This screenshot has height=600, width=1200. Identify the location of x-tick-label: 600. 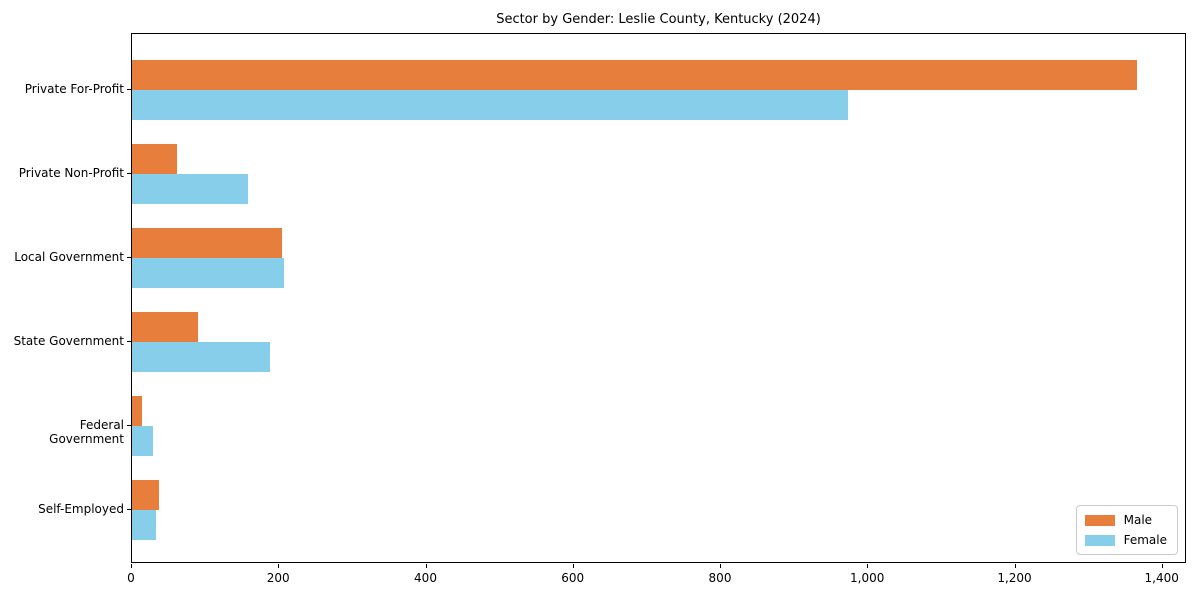
(573, 578).